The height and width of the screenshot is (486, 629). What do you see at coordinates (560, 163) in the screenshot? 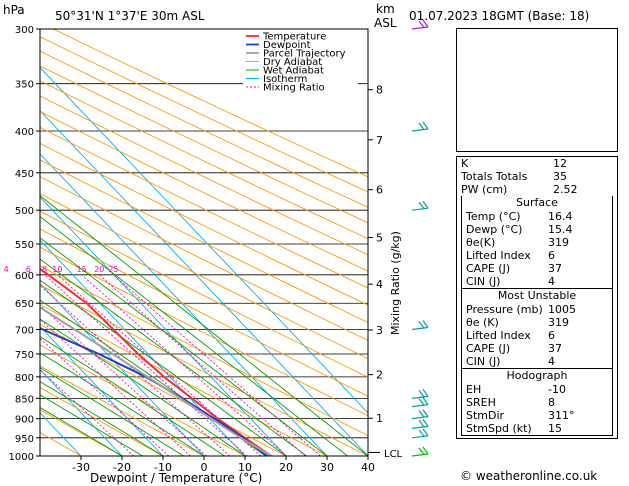
I see `row-value: 12` at bounding box center [560, 163].